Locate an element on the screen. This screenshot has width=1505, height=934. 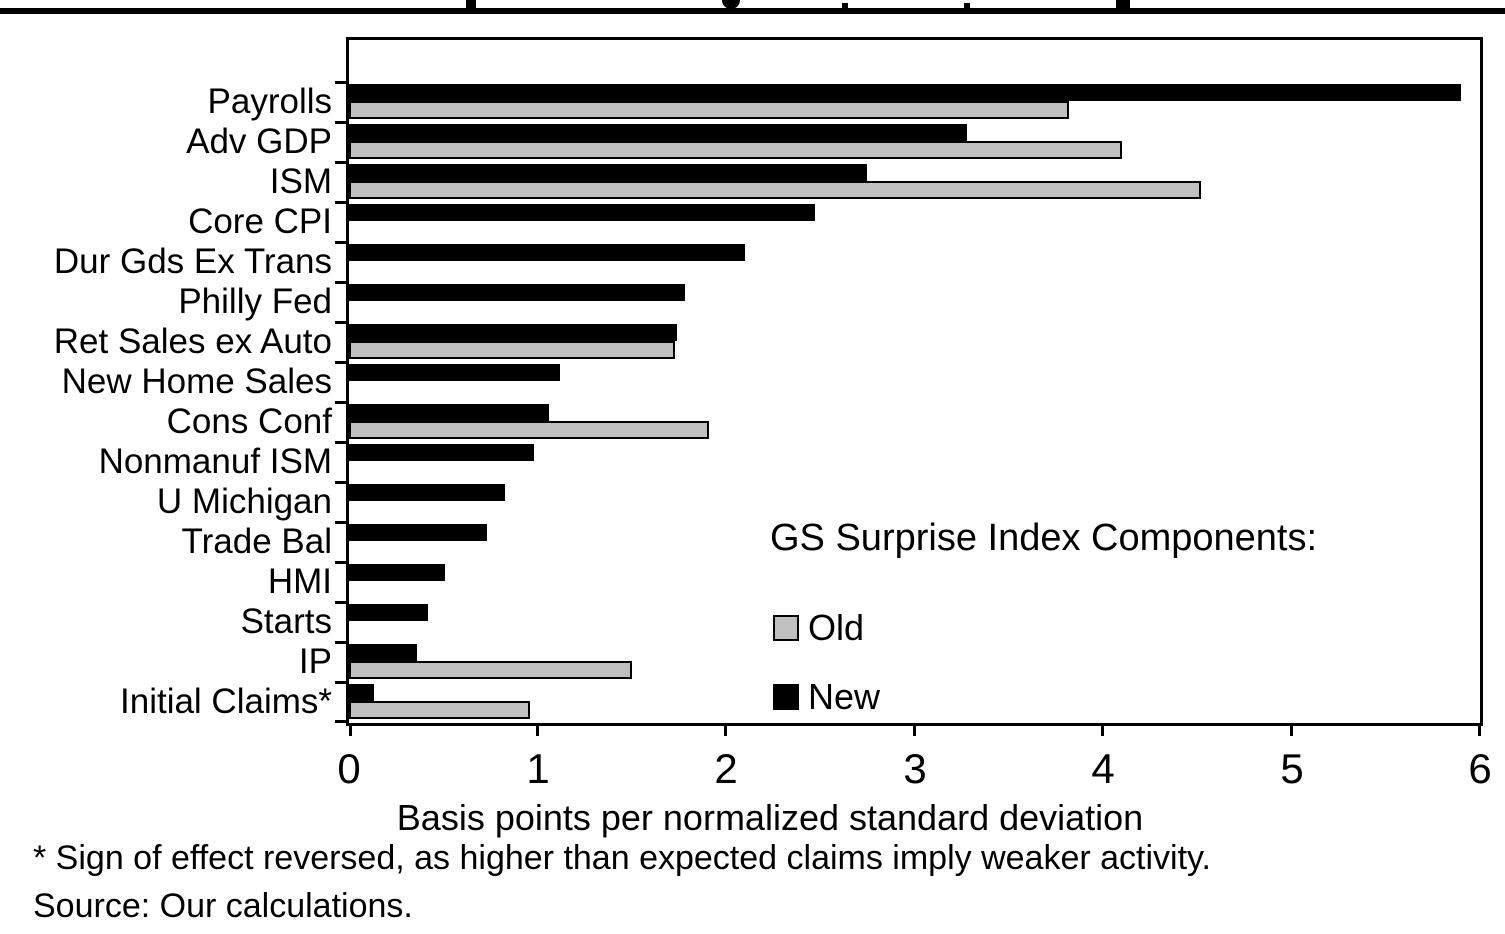
category-label: Cons Conf is located at coordinates (249, 421).